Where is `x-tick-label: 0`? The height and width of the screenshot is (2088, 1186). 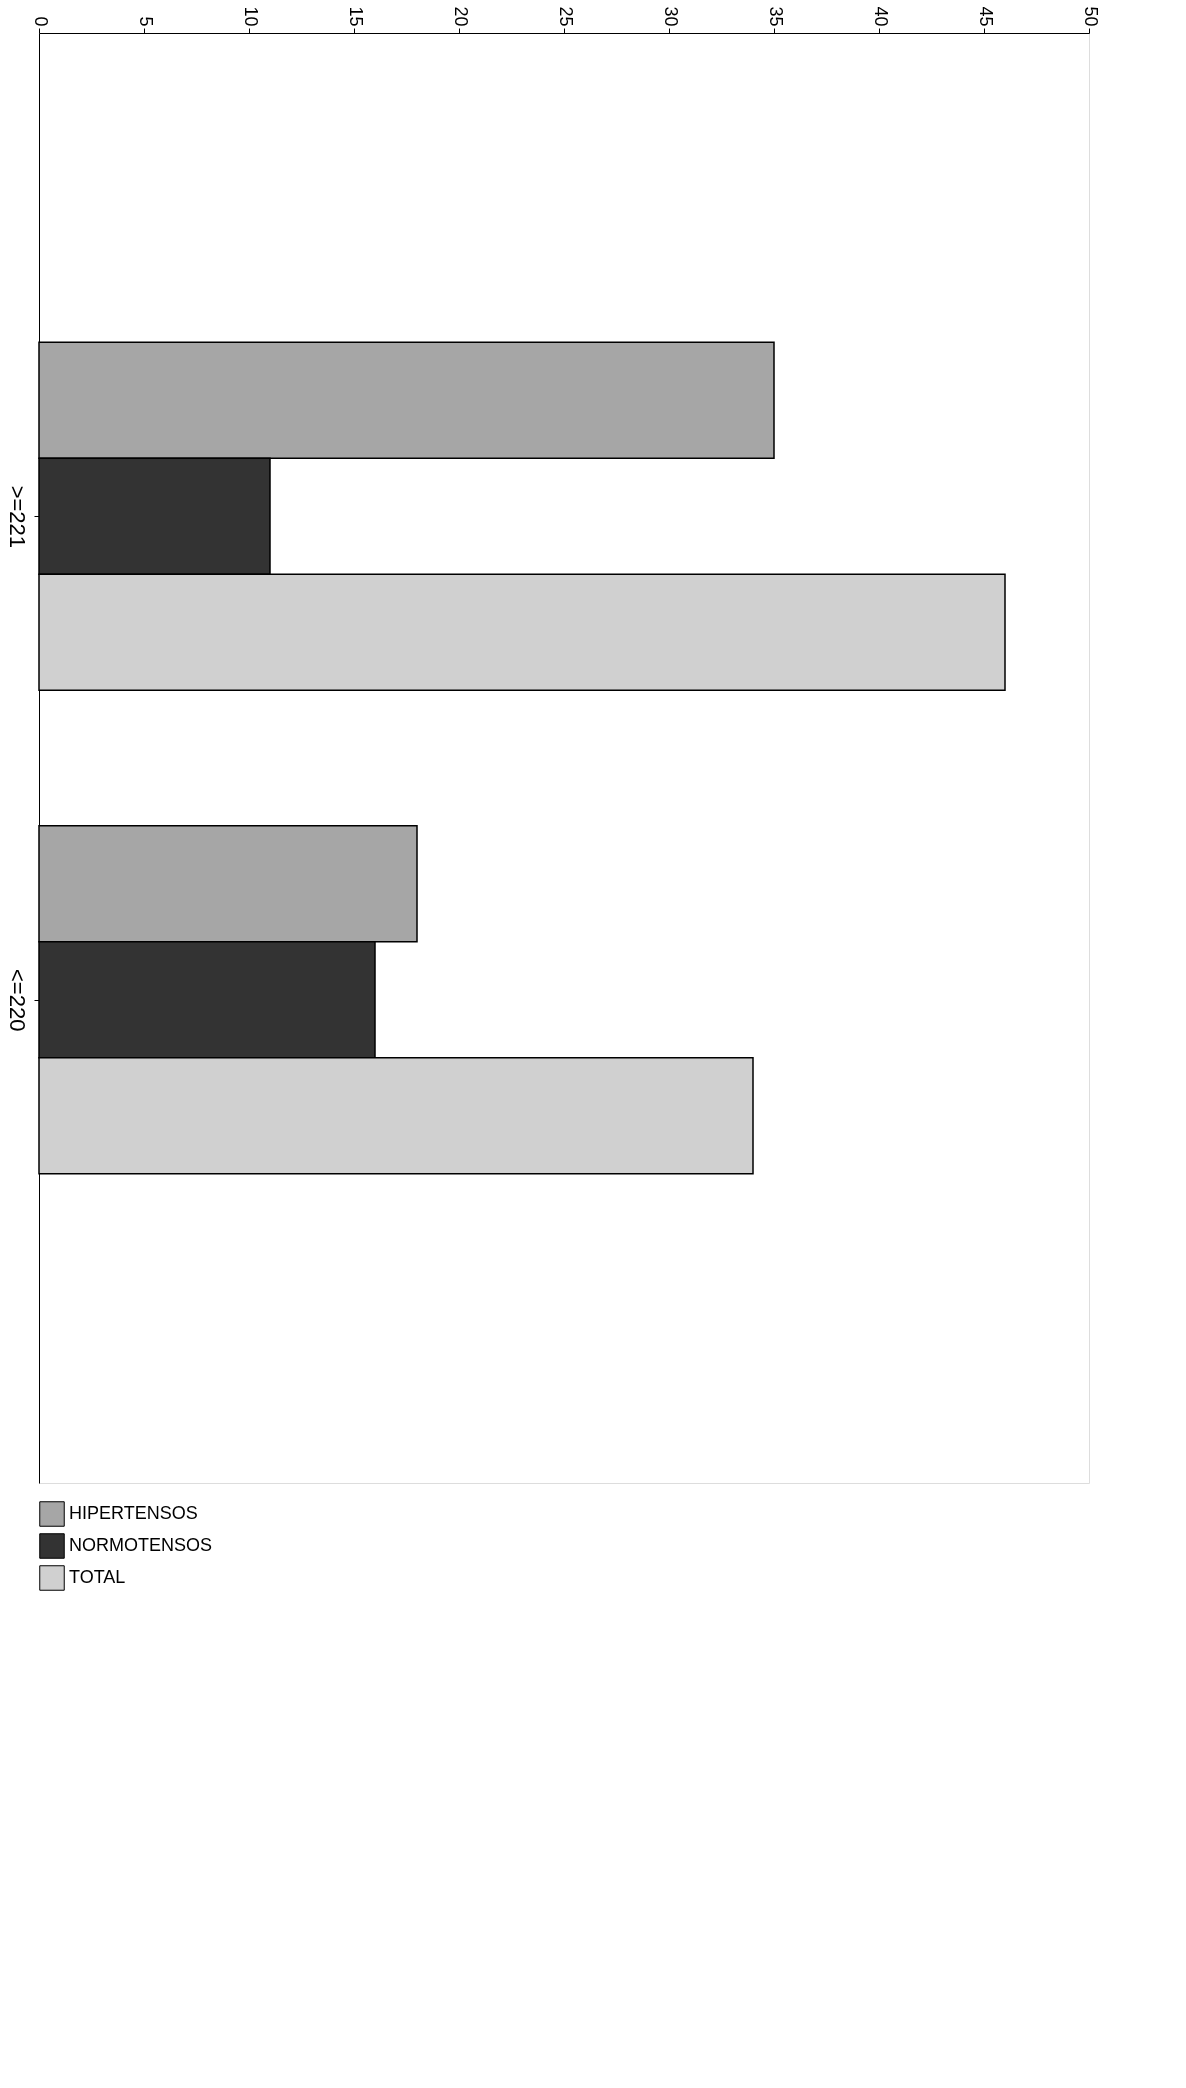
x-tick-label: 0 is located at coordinates (40, 21).